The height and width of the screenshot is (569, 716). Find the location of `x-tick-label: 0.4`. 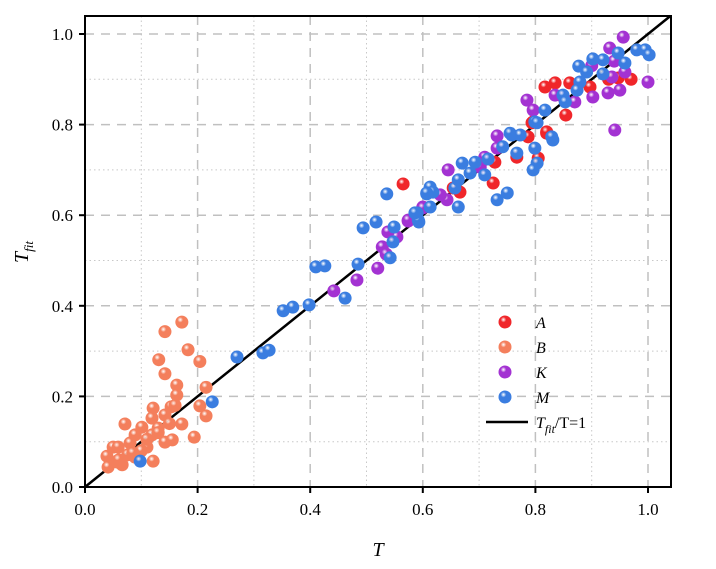

x-tick-label: 0.4 is located at coordinates (311, 509).